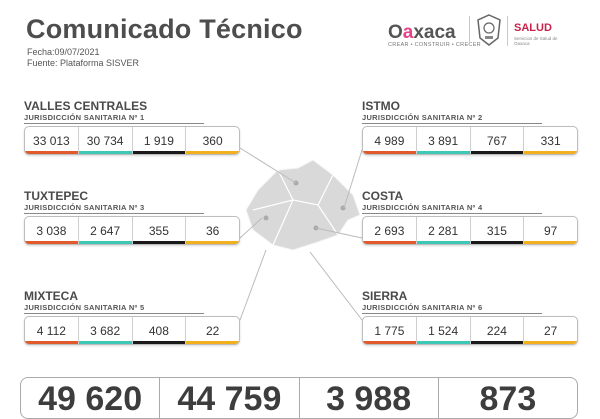 The image size is (600, 419). Describe the element at coordinates (434, 45) in the screenshot. I see `oaxaca-tagline: CREAR • CONSTRUIR • CRECER` at that location.